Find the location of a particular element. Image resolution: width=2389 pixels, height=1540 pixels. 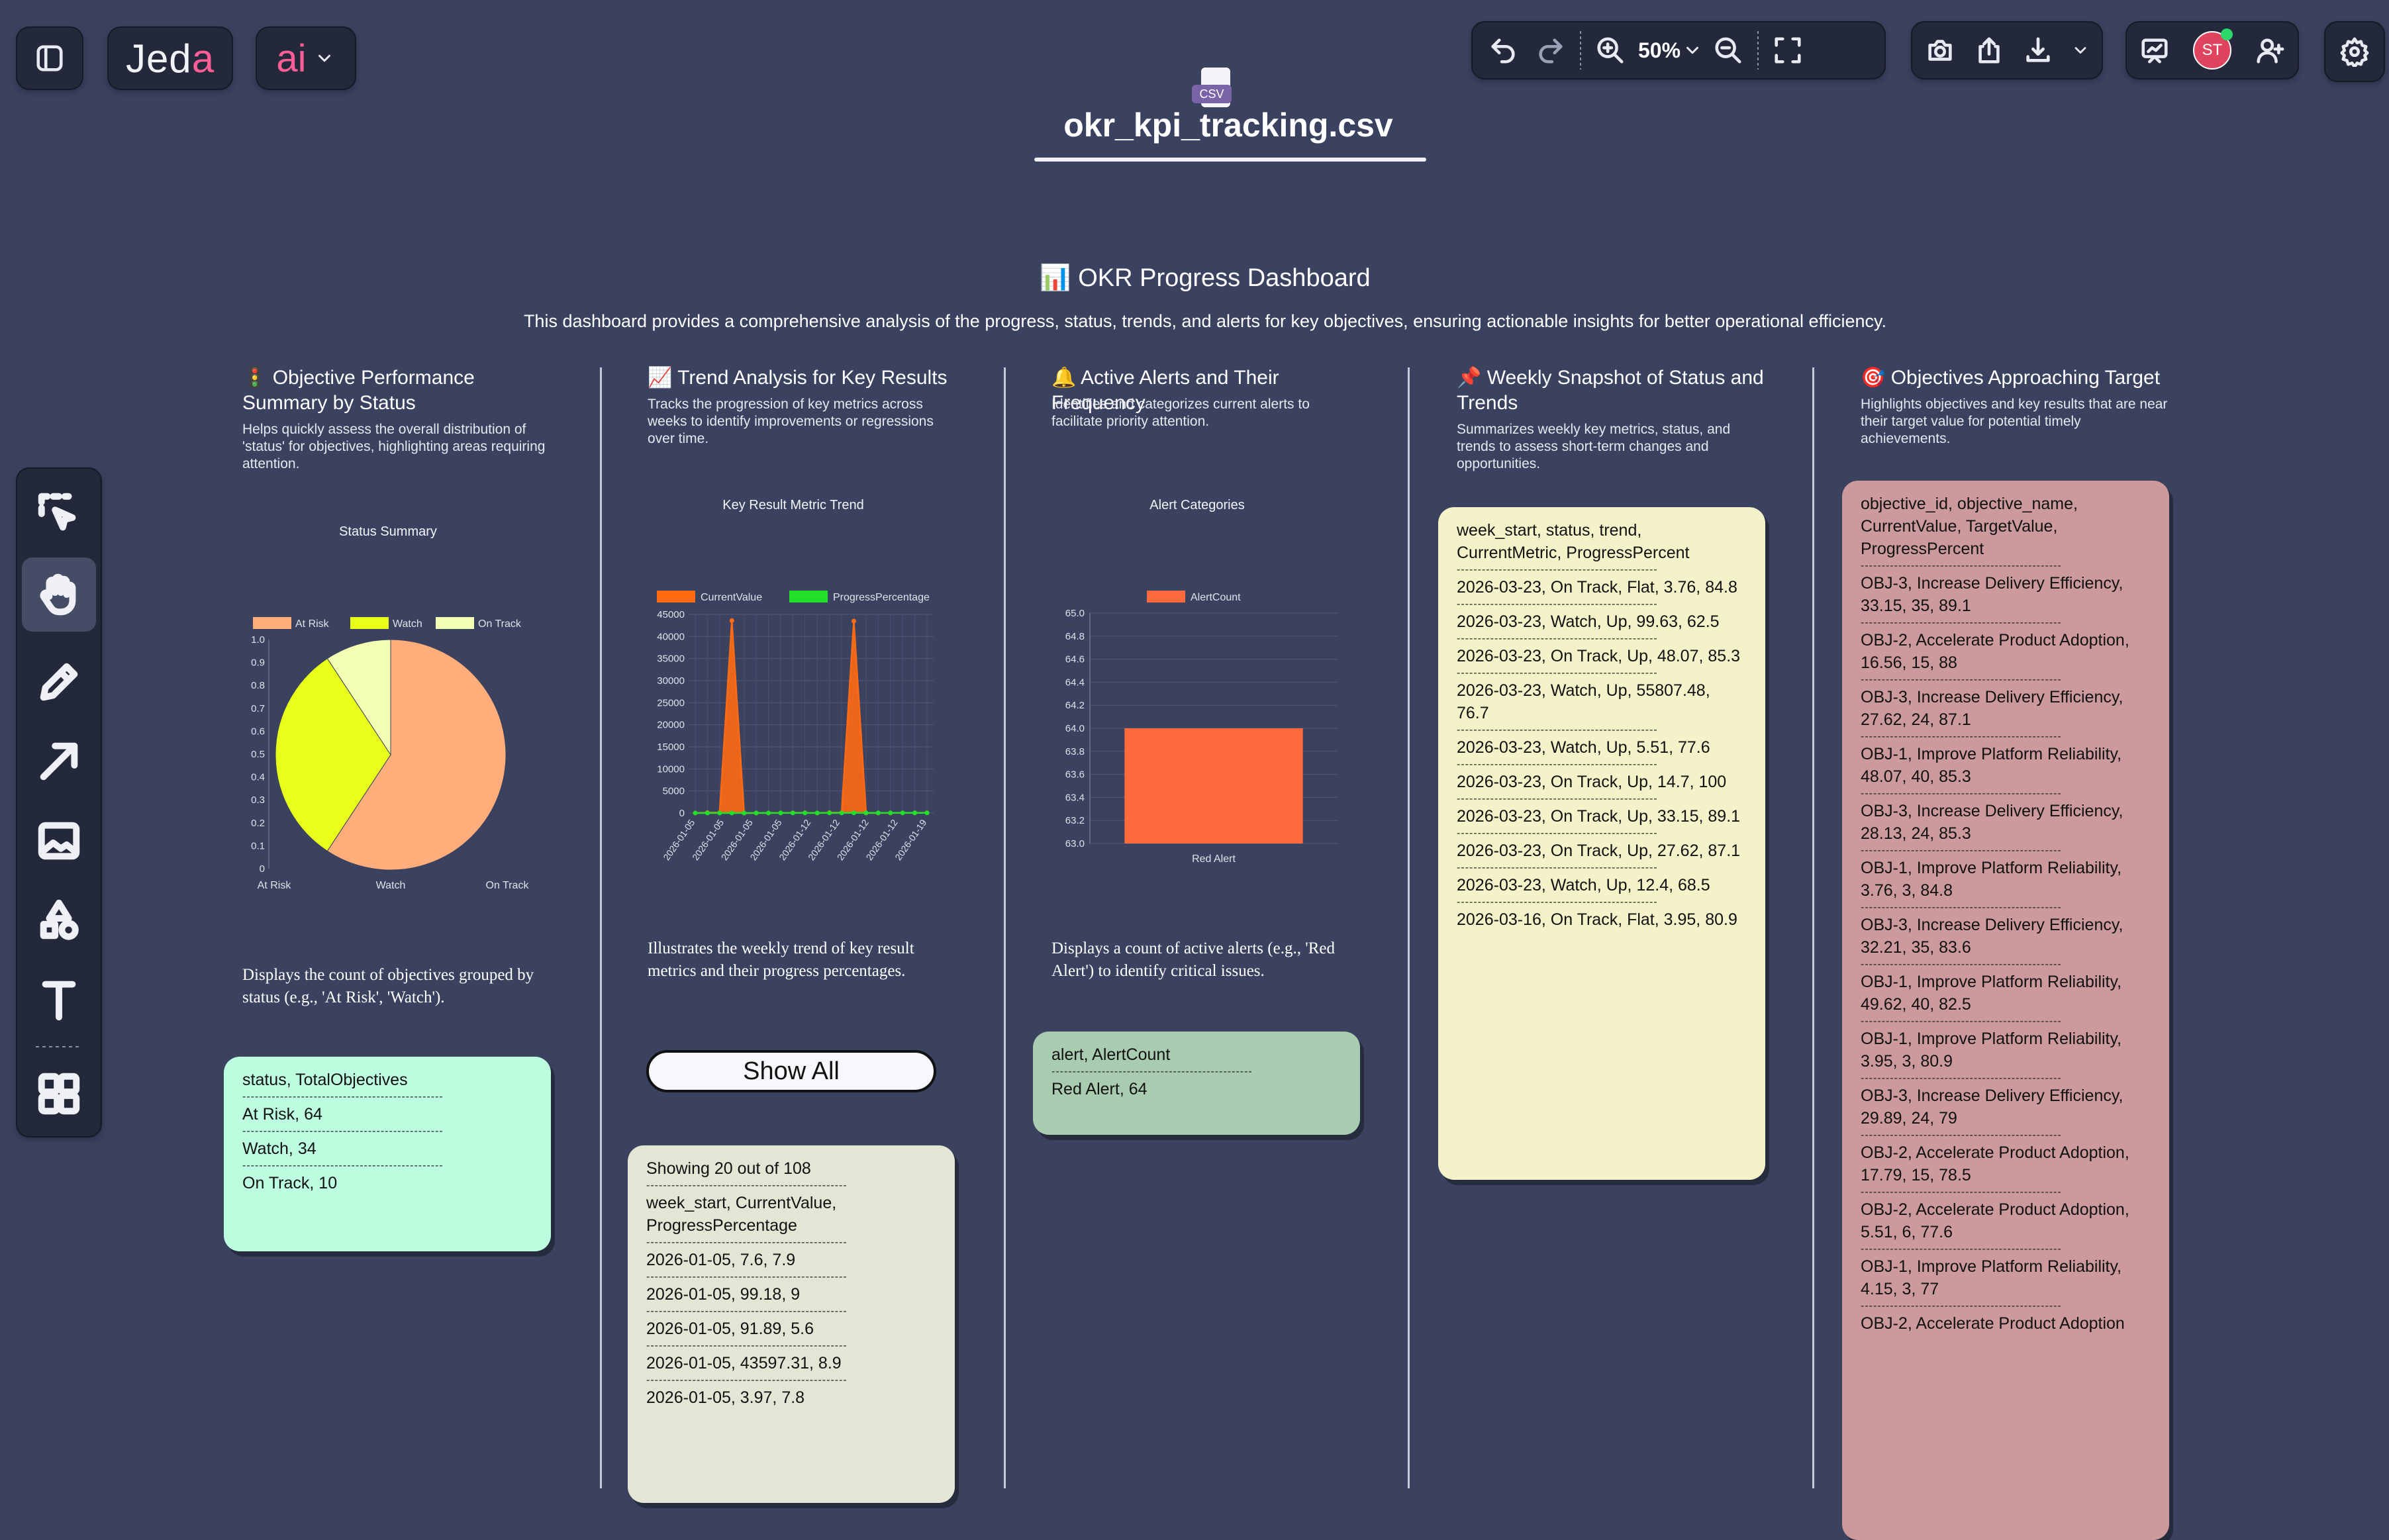

collaboration-toolbar: ST is located at coordinates (2212, 50).